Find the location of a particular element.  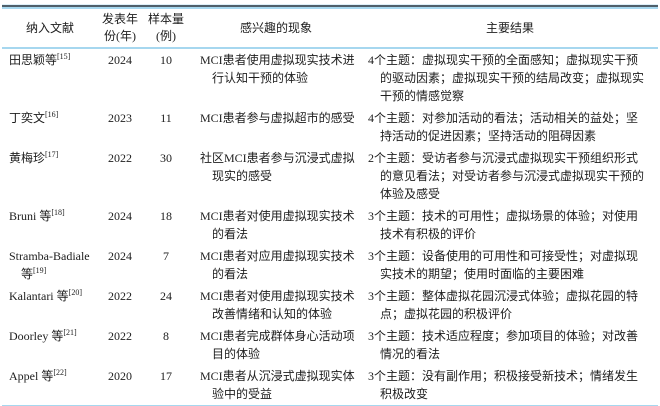

author-name: 黄梅珍 is located at coordinates (27, 158).